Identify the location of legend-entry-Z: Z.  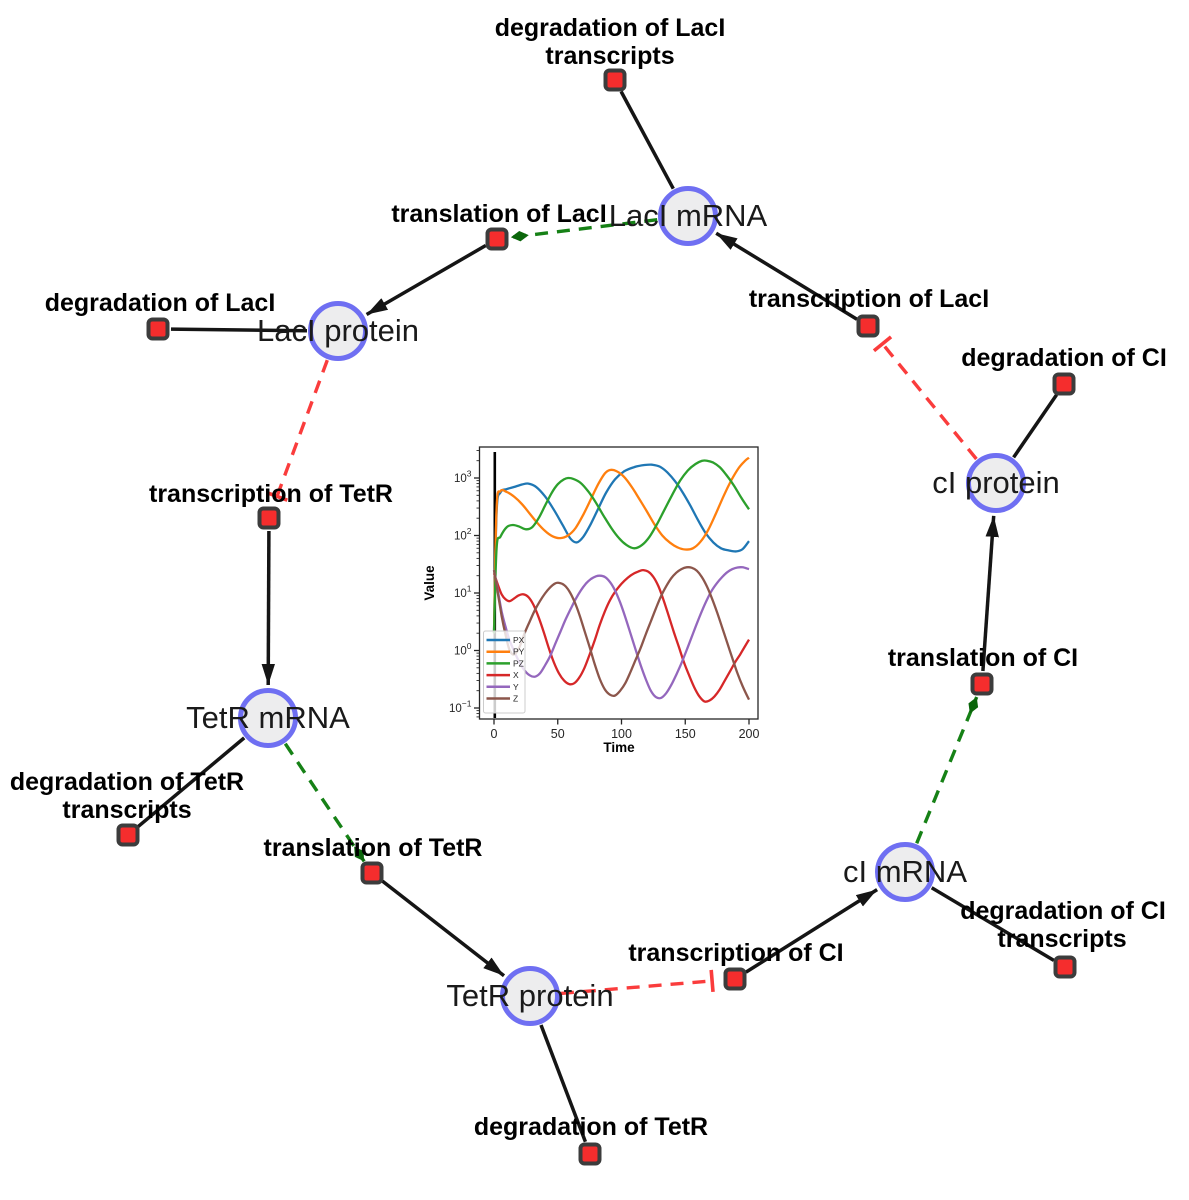
(515, 699).